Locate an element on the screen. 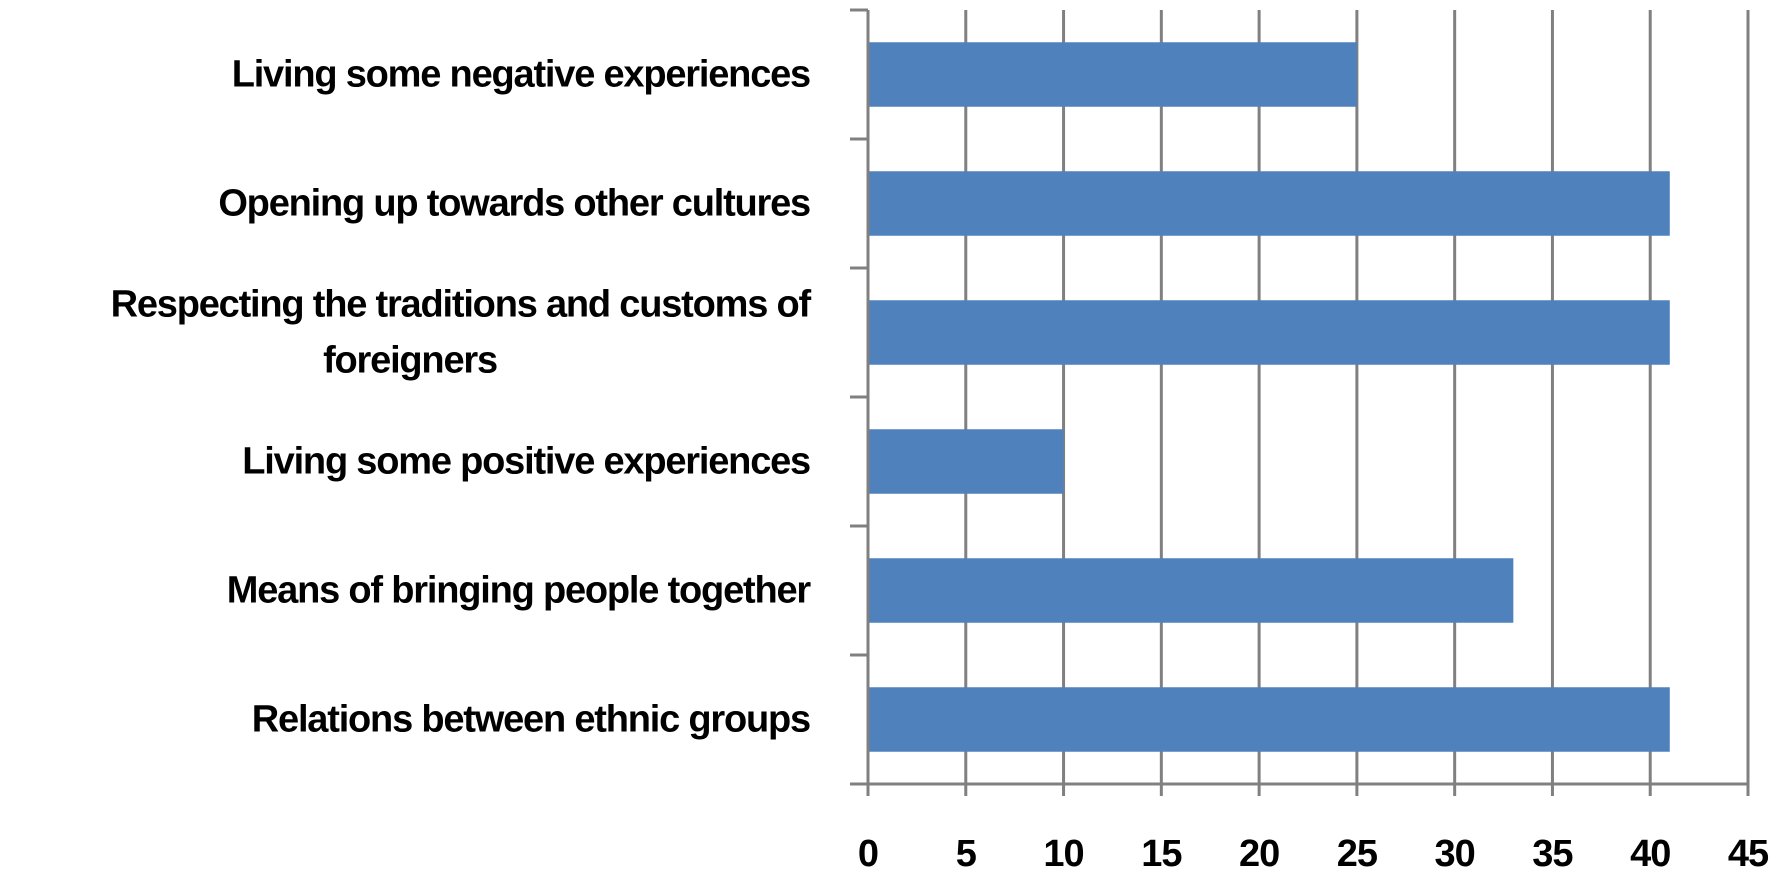 The image size is (1779, 880). x-tick-label-5: 5 is located at coordinates (966, 854).